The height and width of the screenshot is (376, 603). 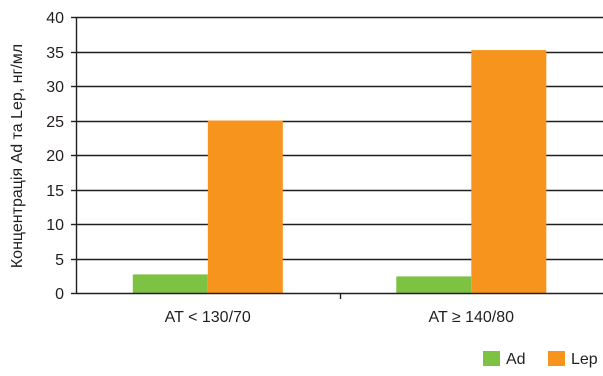 What do you see at coordinates (59, 294) in the screenshot?
I see `y-tick-label: 0` at bounding box center [59, 294].